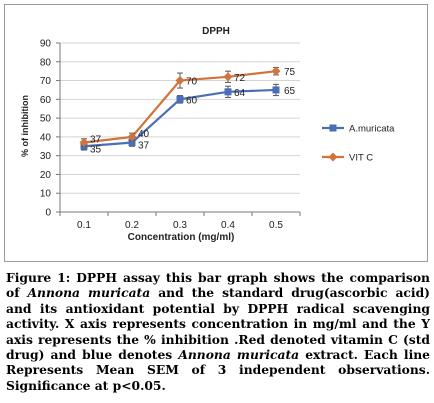 This screenshot has height=403, width=434. What do you see at coordinates (46, 44) in the screenshot?
I see `y-tick-label-90: 90` at bounding box center [46, 44].